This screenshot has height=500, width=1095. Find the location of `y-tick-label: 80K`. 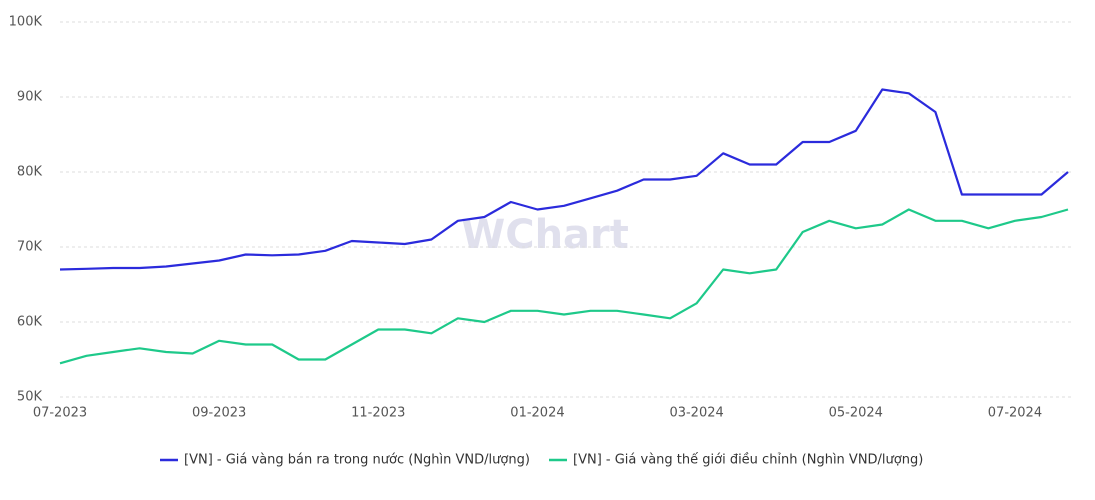

y-tick-label: 80K is located at coordinates (30, 172).